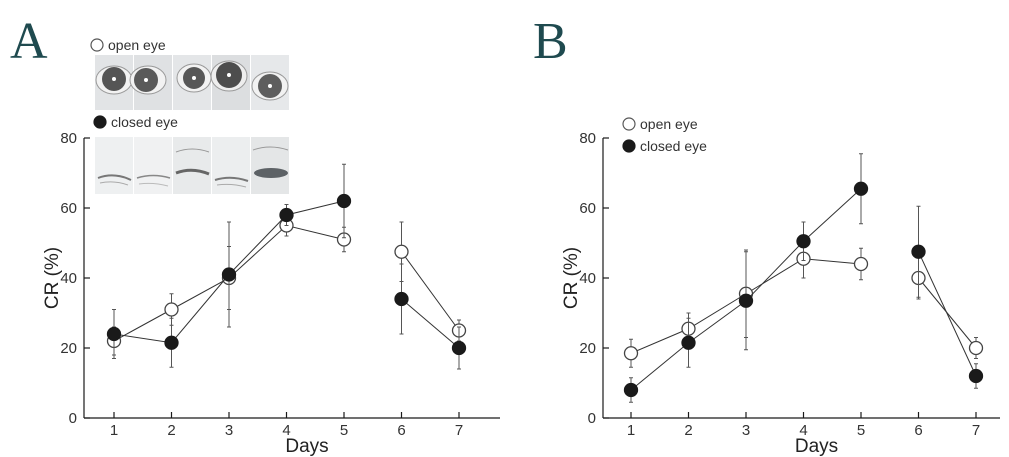  I want to click on series-open-eye, so click(286, 285).